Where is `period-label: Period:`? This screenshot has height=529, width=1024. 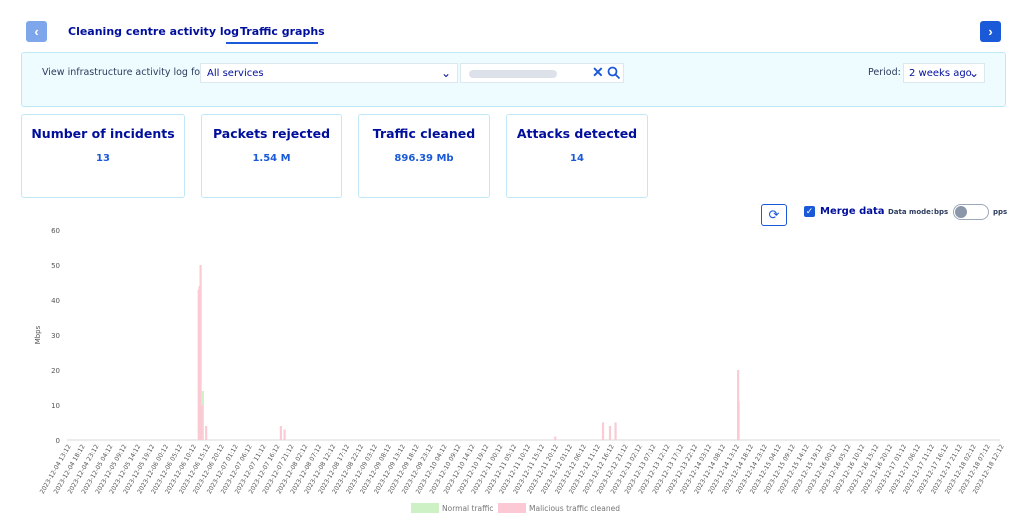
period-label: Period: is located at coordinates (884, 72).